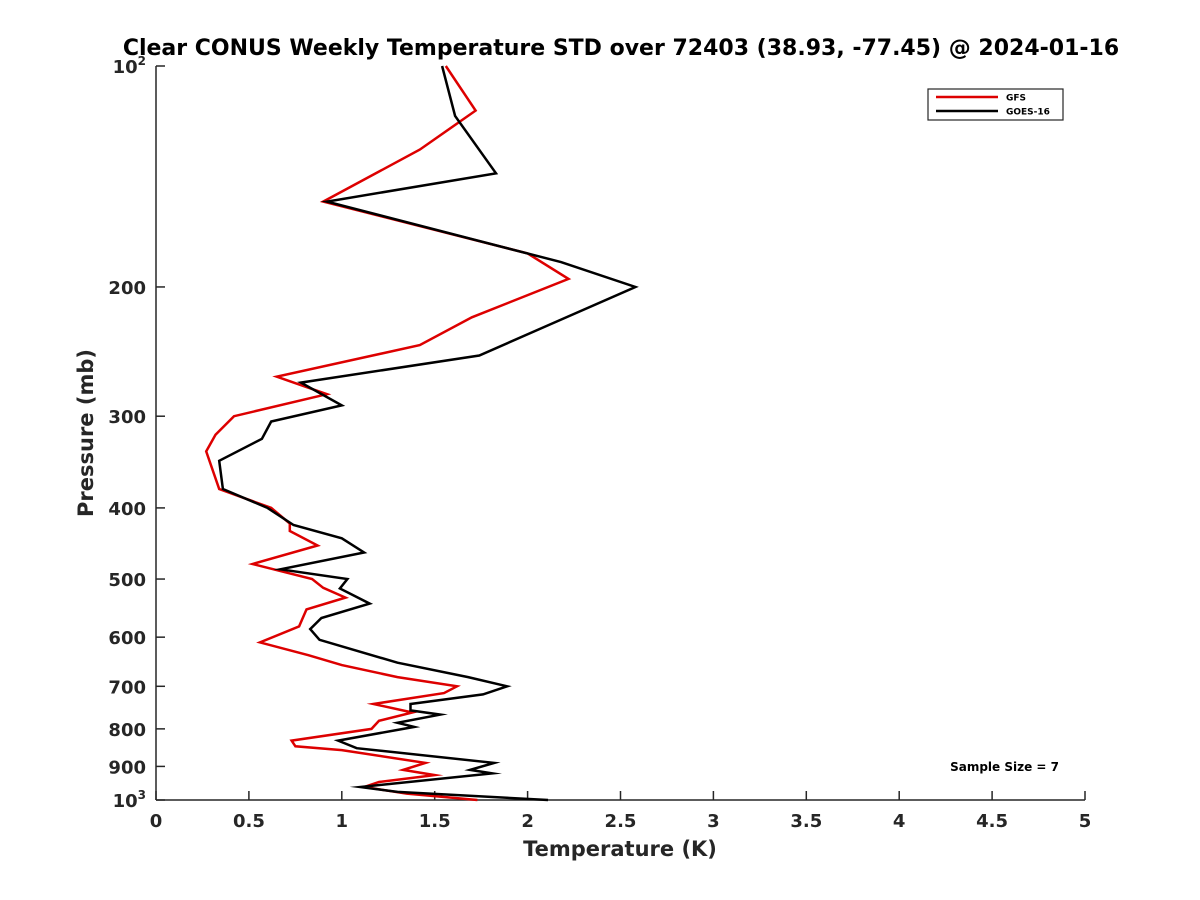 Image resolution: width=1200 pixels, height=900 pixels. I want to click on x-tick-label: 0, so click(156, 821).